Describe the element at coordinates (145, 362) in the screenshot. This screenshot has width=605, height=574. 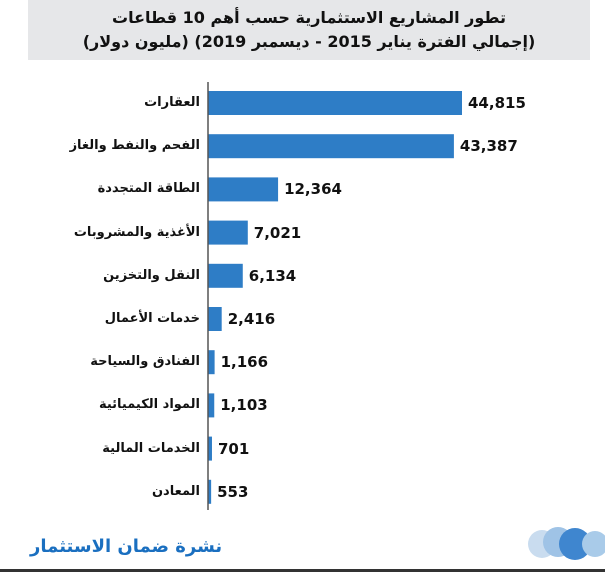
I see `category-label: الفنادق والسياحة` at that location.